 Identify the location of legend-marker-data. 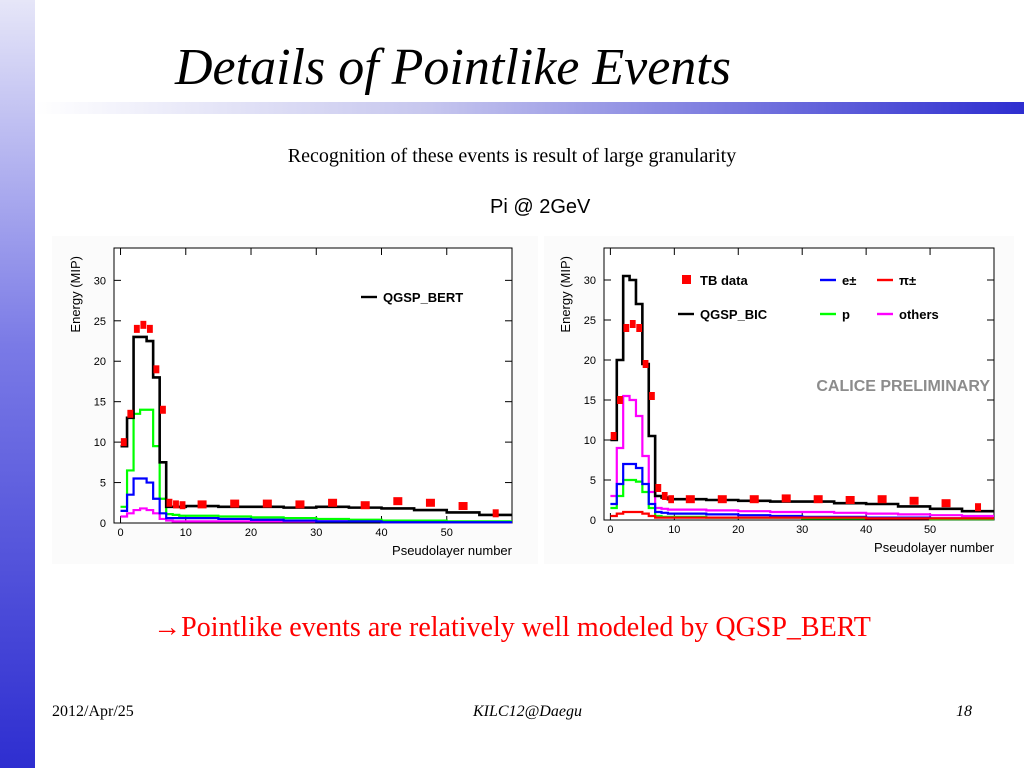
(686, 279).